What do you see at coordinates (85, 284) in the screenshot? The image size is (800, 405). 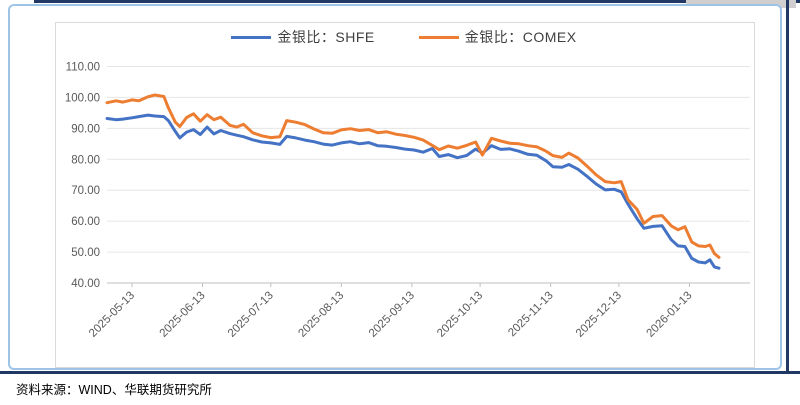 I see `svg-text: 40.00` at bounding box center [85, 284].